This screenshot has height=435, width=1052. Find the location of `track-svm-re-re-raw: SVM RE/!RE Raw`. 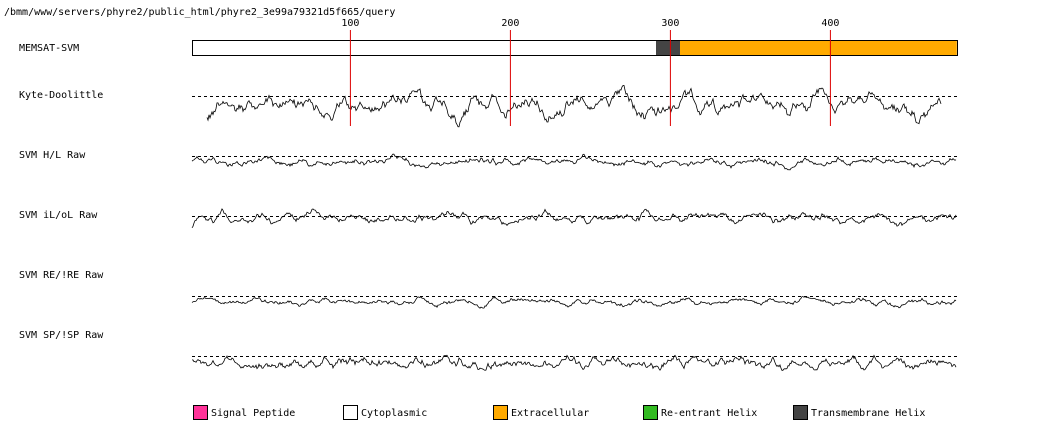

track-svm-re-re-raw: SVM RE/!RE Raw is located at coordinates (488, 289).